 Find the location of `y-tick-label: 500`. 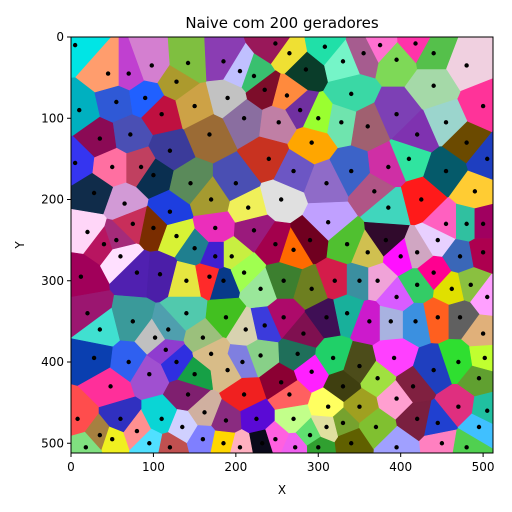

y-tick-label: 500 is located at coordinates (52, 443).